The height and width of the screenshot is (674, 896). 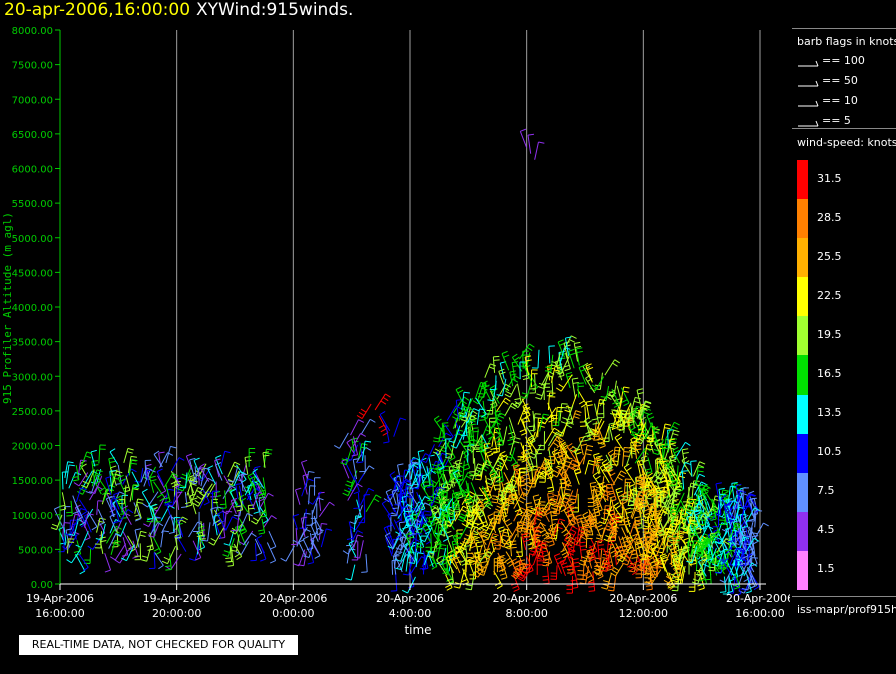 I want to click on barb-legend-item: == 5, so click(x=824, y=120).